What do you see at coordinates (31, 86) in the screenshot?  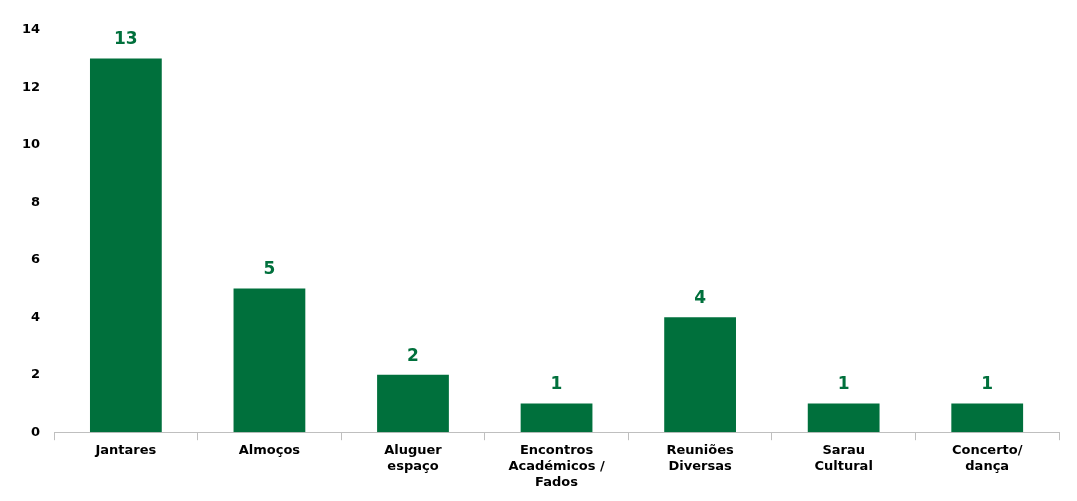 I see `y-tick-label: 12` at bounding box center [31, 86].